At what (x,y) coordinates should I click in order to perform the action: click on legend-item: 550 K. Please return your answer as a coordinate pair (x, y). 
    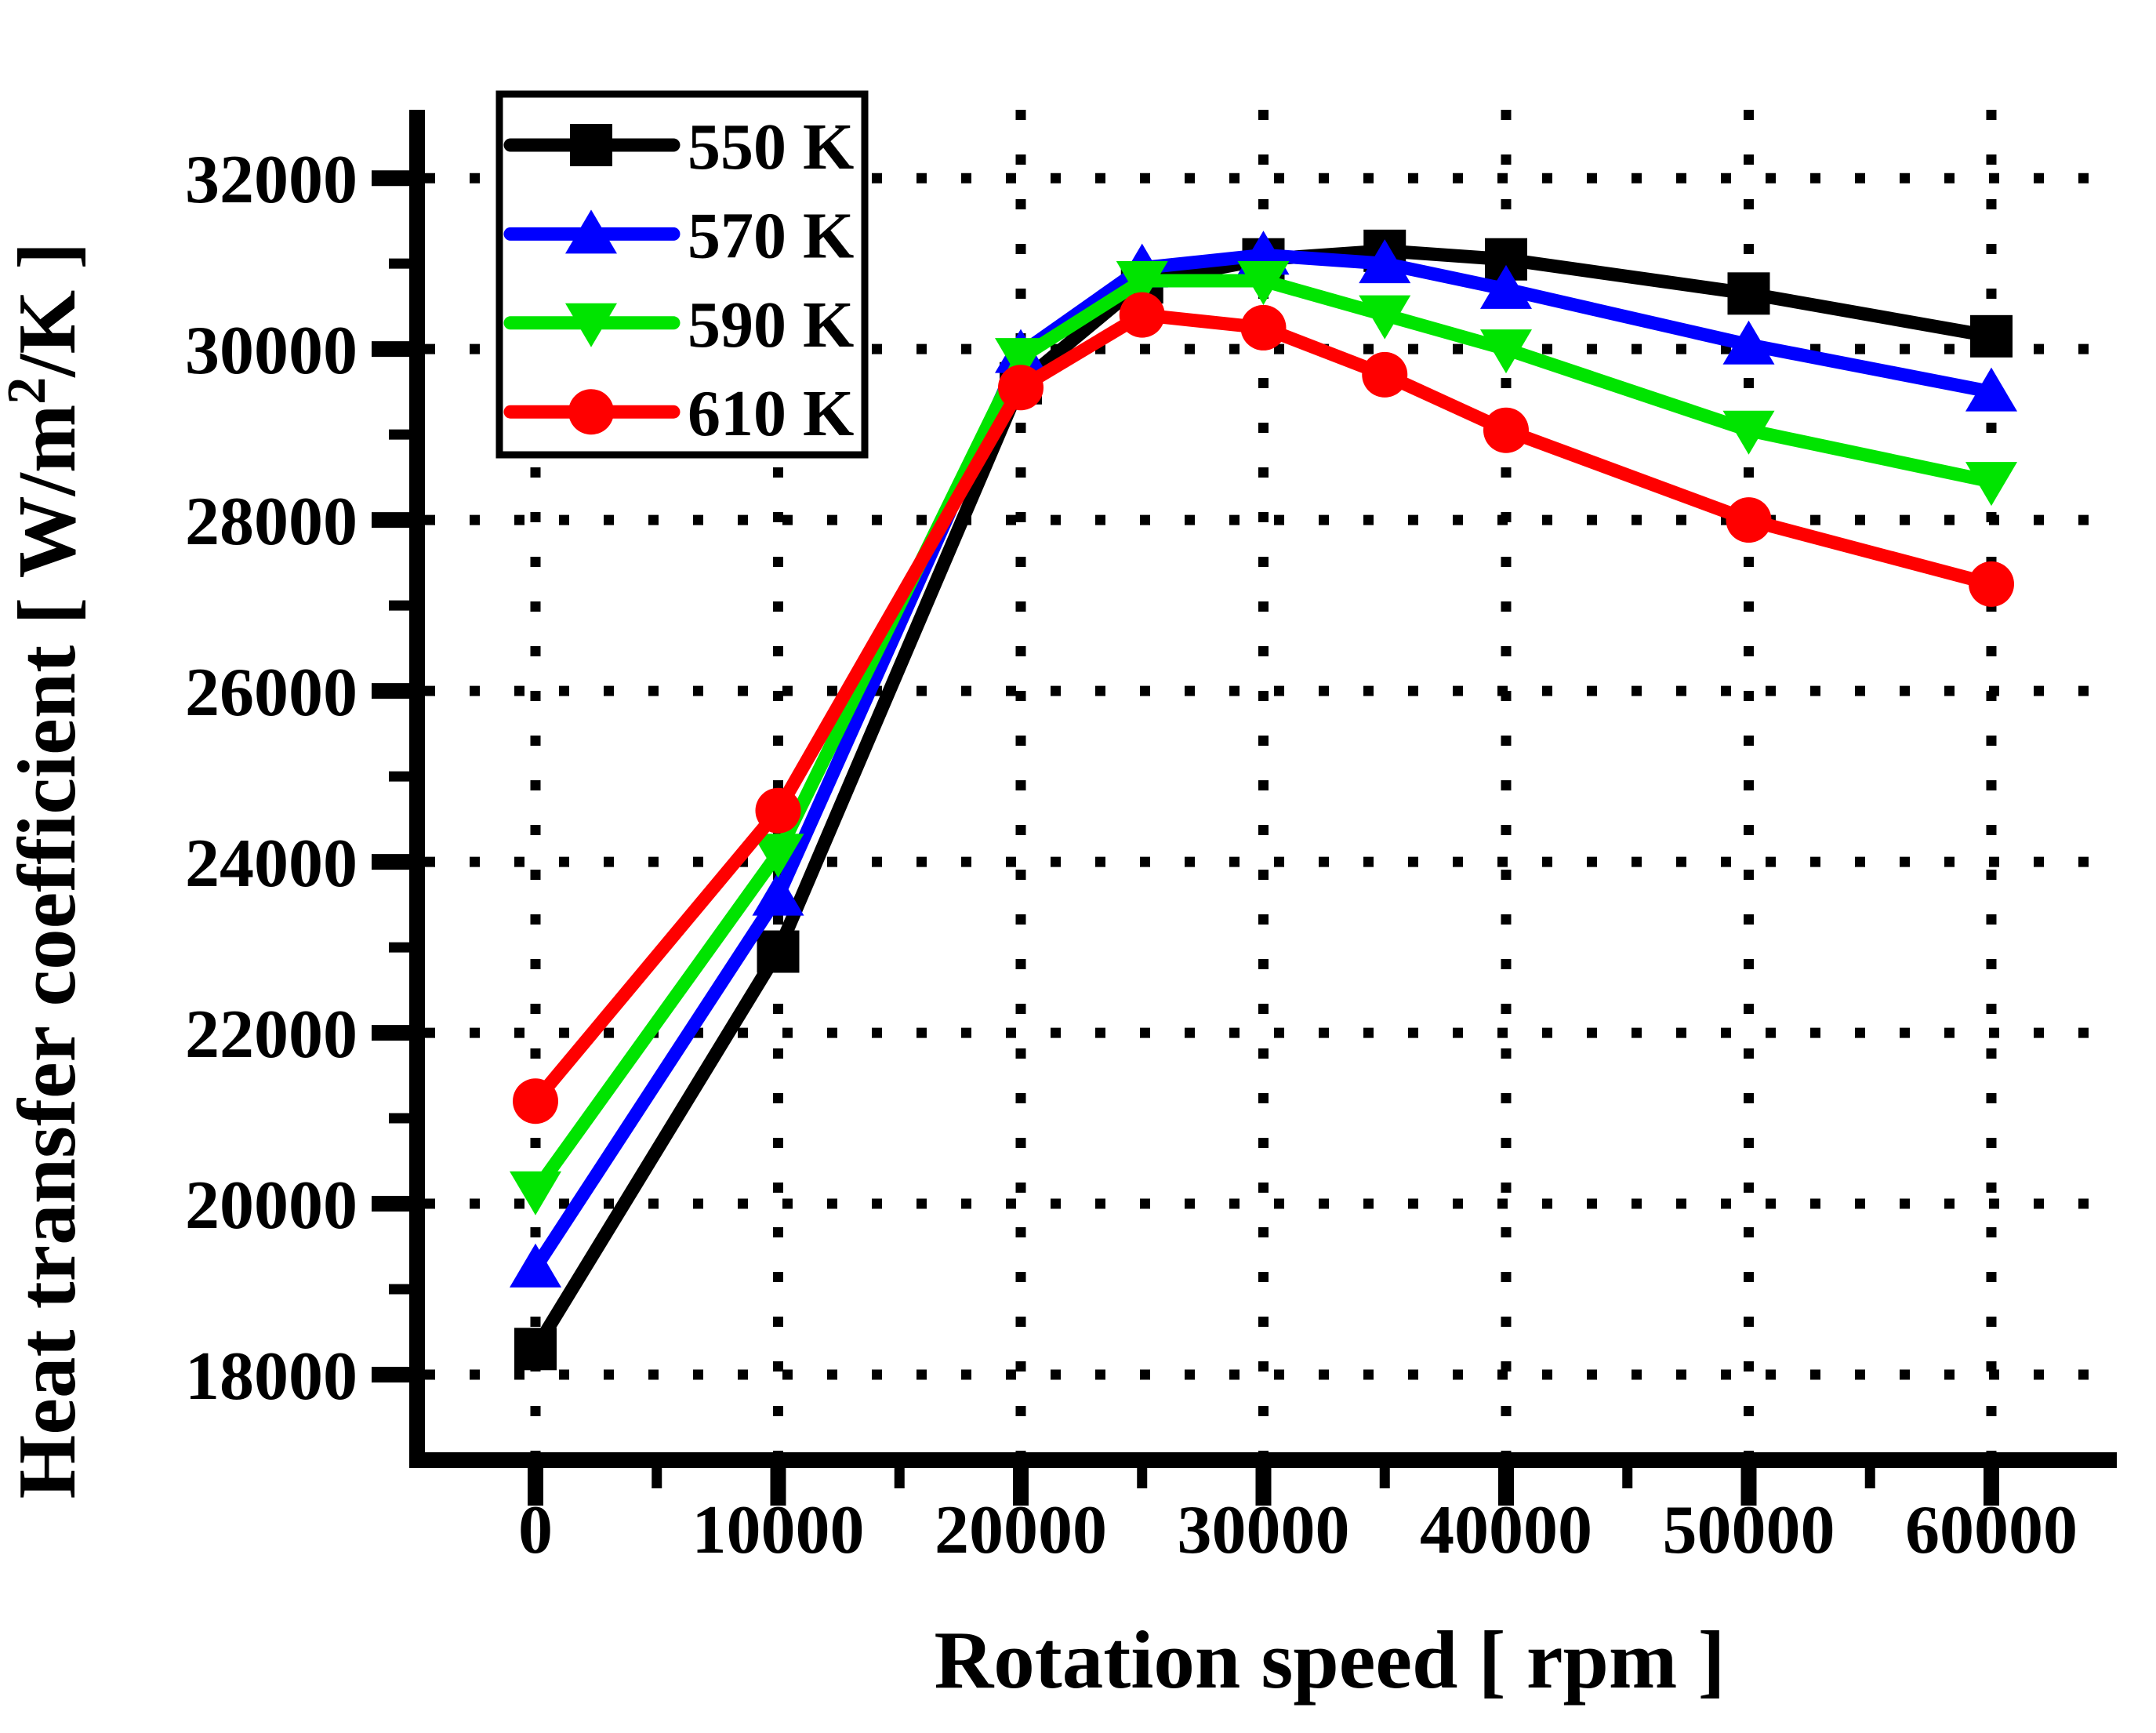
    Looking at the image, I should click on (678, 147).